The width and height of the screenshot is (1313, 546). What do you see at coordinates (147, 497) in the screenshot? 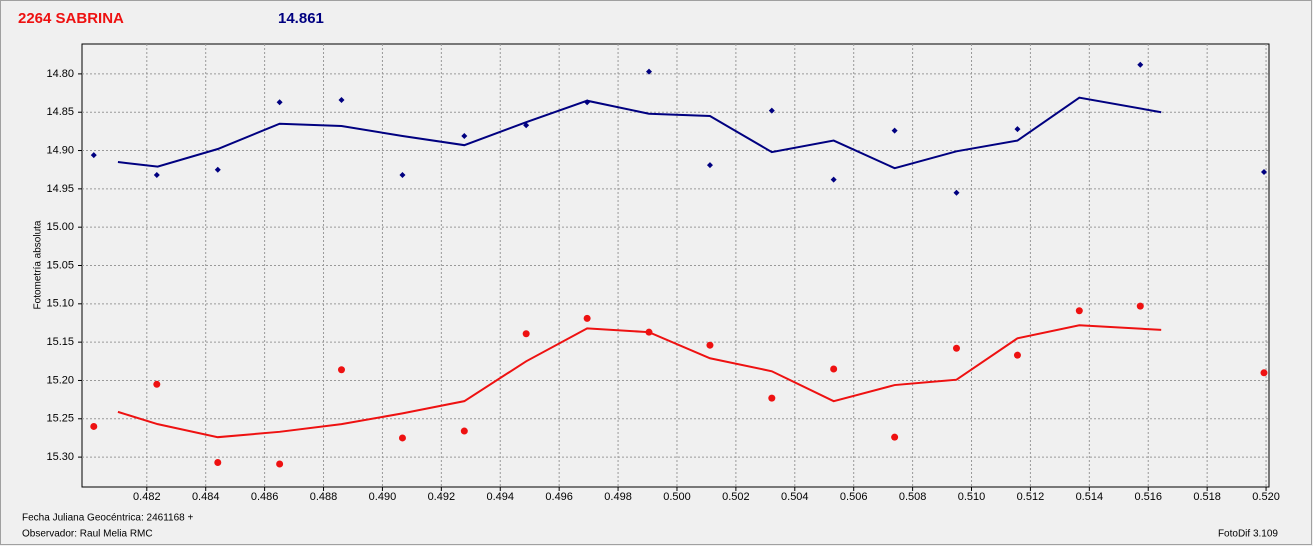
I see `x-tick-label: 0.482` at bounding box center [147, 497].